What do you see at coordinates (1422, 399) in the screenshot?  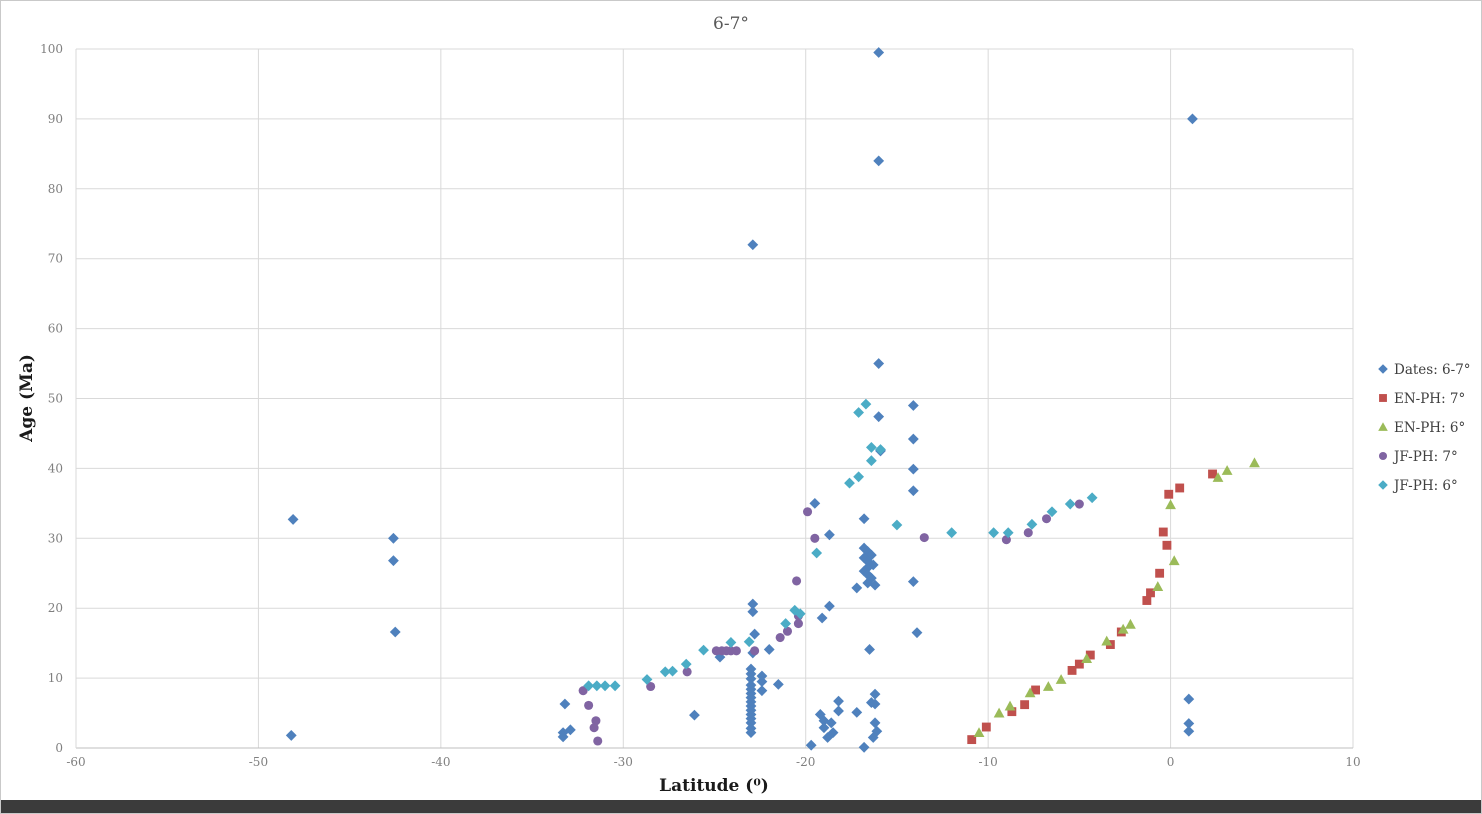 I see `legend-item: EN-PH: 7°` at bounding box center [1422, 399].